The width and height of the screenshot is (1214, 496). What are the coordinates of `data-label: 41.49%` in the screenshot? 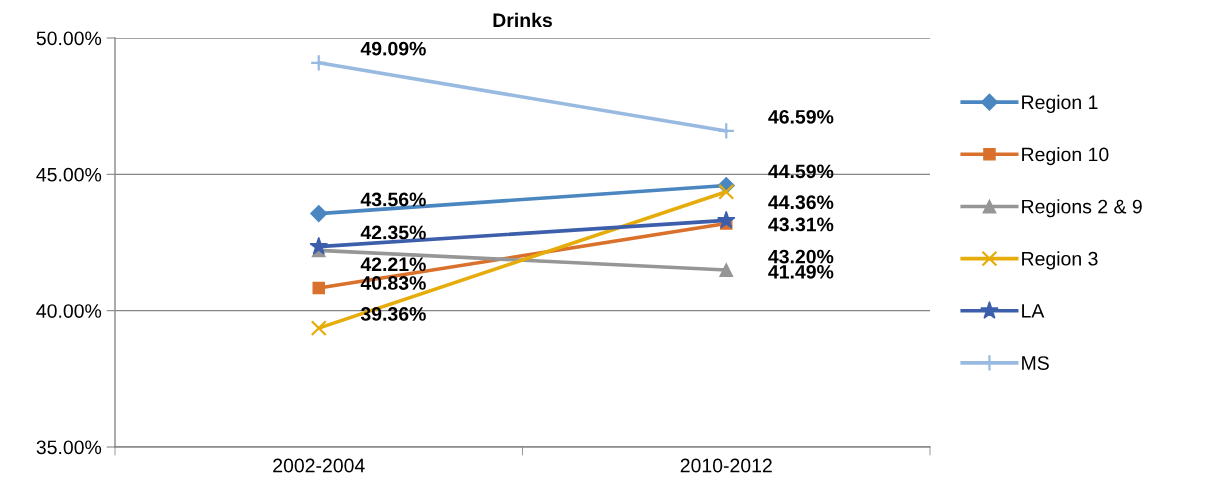 It's located at (801, 271).